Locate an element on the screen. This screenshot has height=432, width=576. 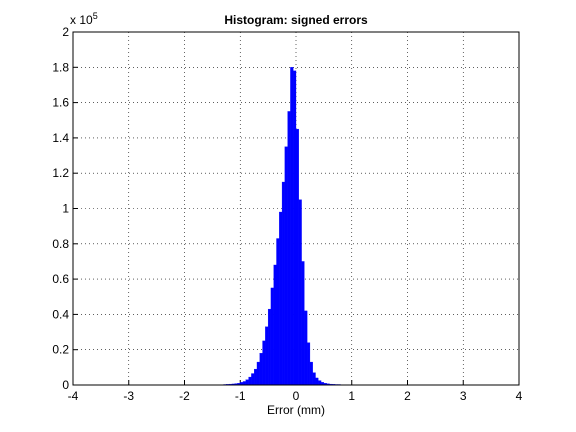
x-tick-label: -4 is located at coordinates (73, 396).